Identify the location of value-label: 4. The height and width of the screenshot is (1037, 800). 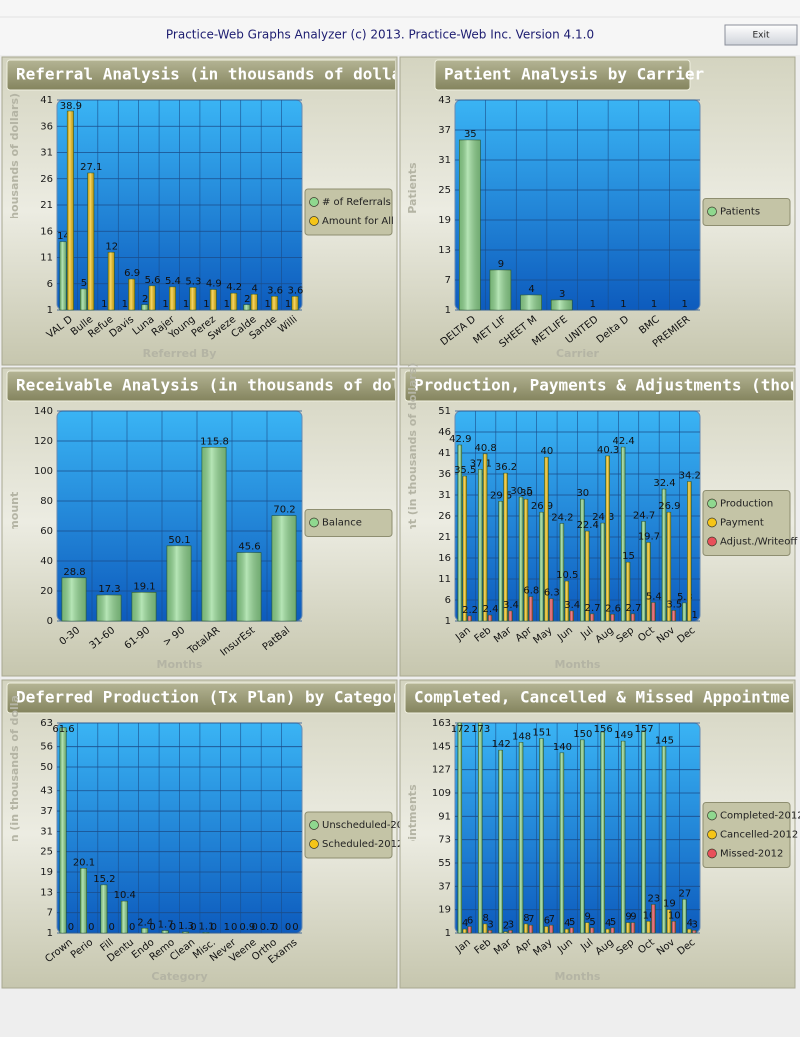
(254, 288).